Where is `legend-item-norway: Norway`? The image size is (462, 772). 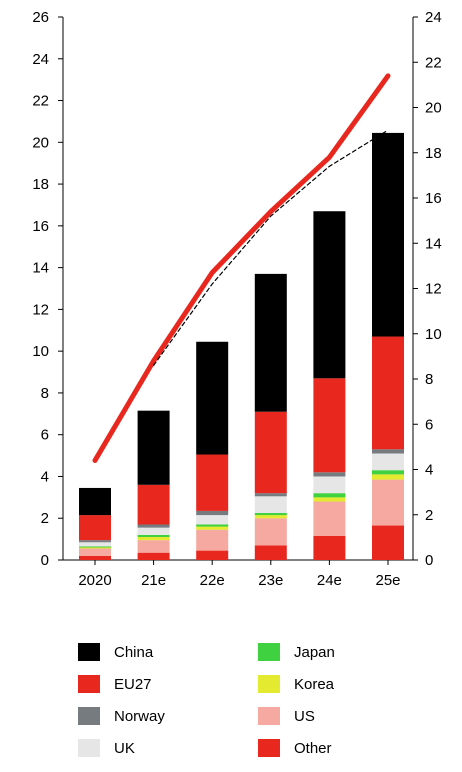
legend-item-norway: Norway is located at coordinates (121, 716).